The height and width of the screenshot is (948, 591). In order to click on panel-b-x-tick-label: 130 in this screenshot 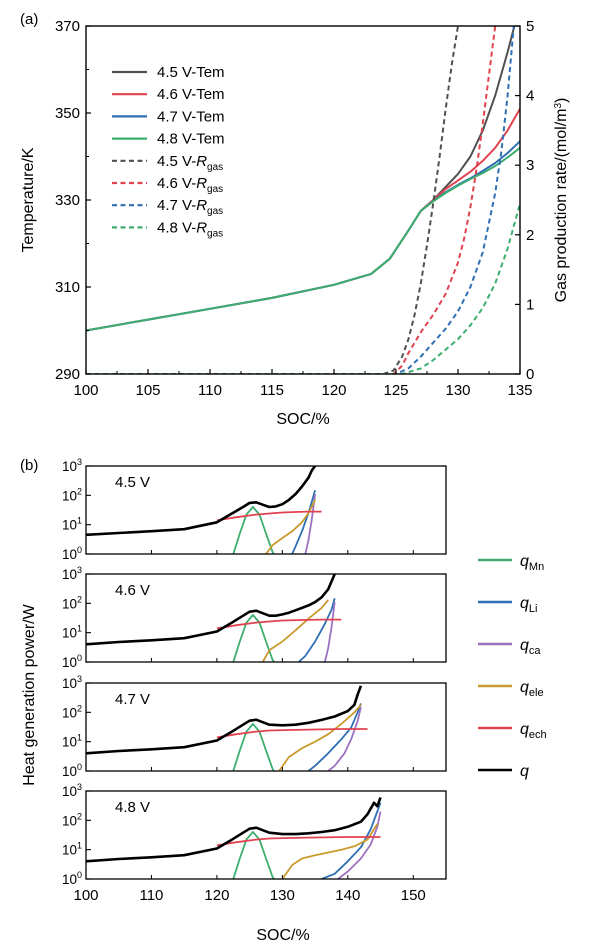, I will do `click(282, 895)`.